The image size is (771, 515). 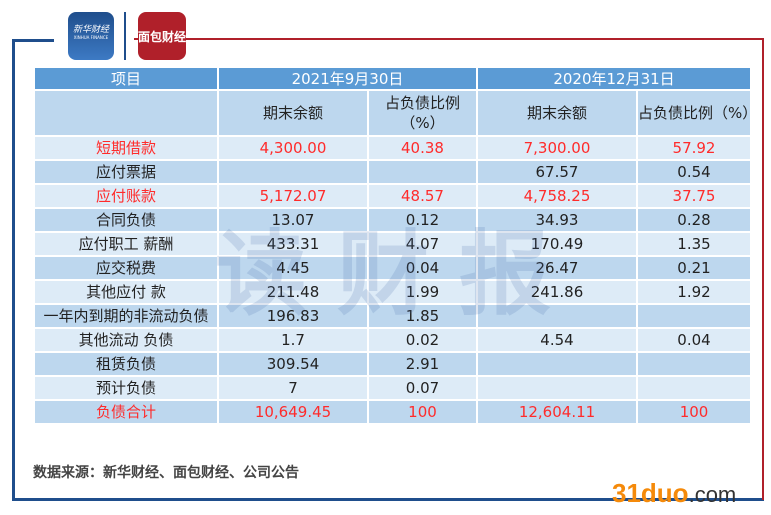 I want to click on divider, so click(x=125, y=36).